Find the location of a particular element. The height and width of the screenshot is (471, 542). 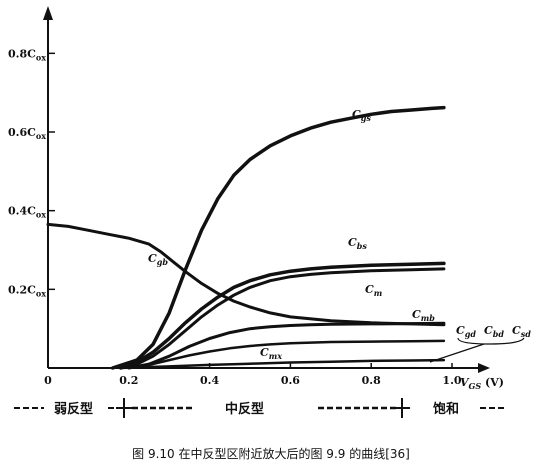

series-c-gd-c-bd-c-sd is located at coordinates (282, 364).